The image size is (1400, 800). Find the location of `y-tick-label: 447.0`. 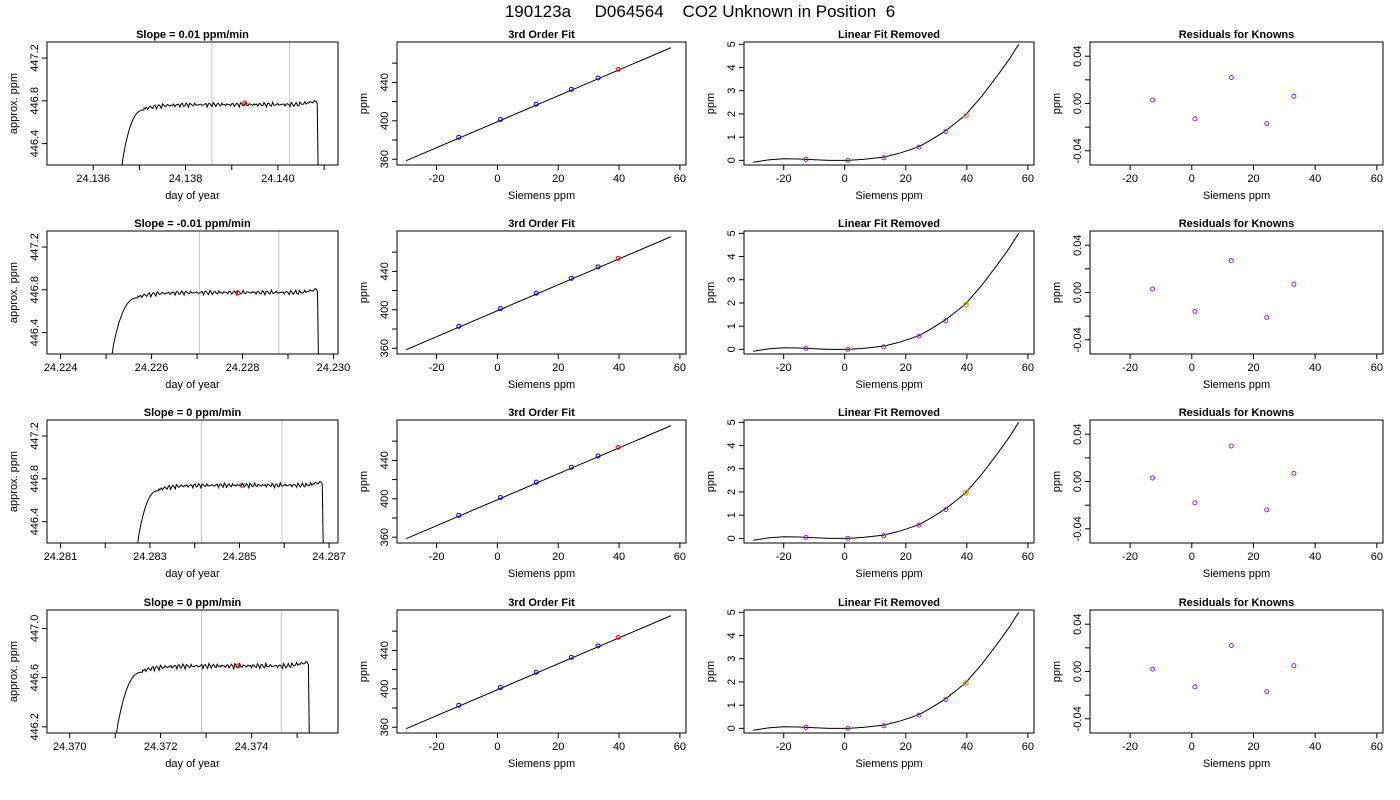

y-tick-label: 447.0 is located at coordinates (35, 629).